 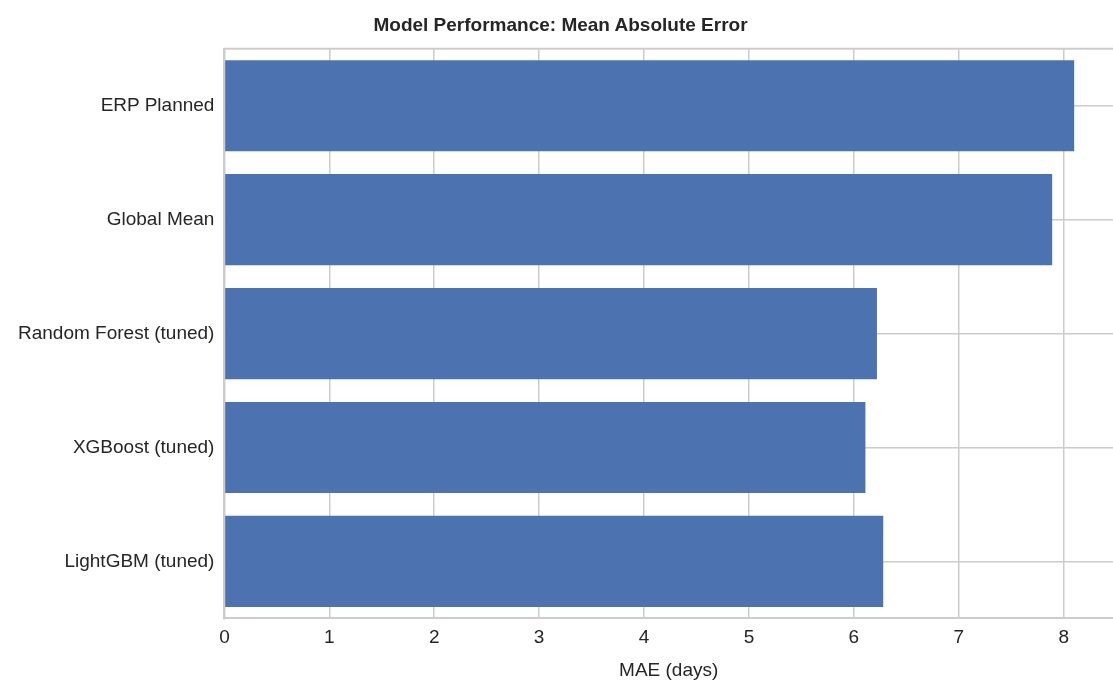 What do you see at coordinates (854, 637) in the screenshot?
I see `x-tick-label: 6` at bounding box center [854, 637].